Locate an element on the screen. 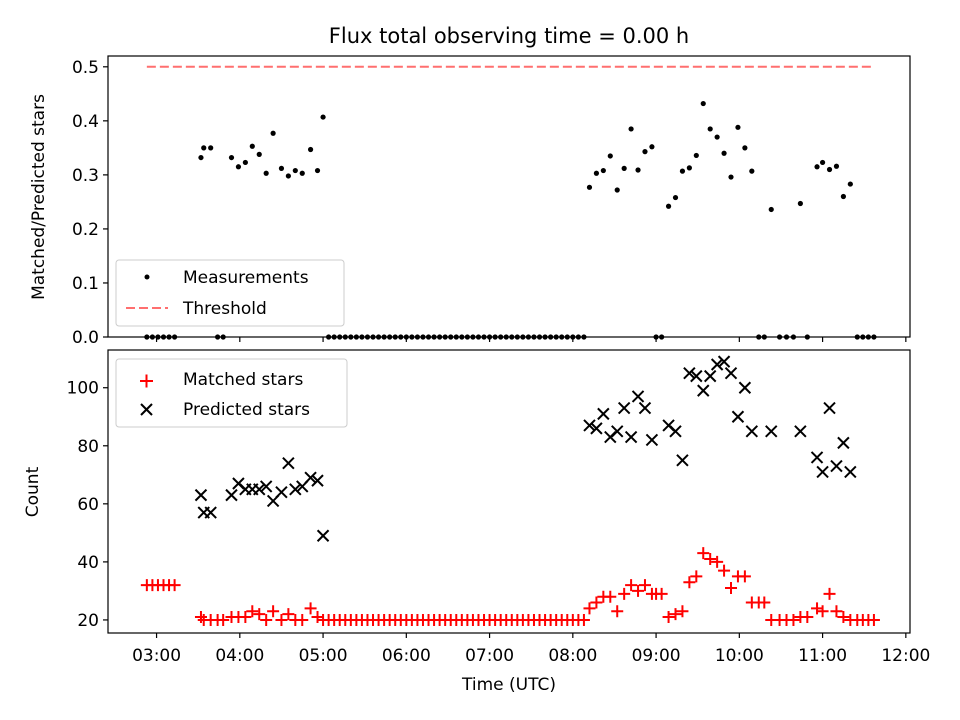 This screenshot has width=960, height=720. ratio-y-tick-label: 0.0 is located at coordinates (85, 338).